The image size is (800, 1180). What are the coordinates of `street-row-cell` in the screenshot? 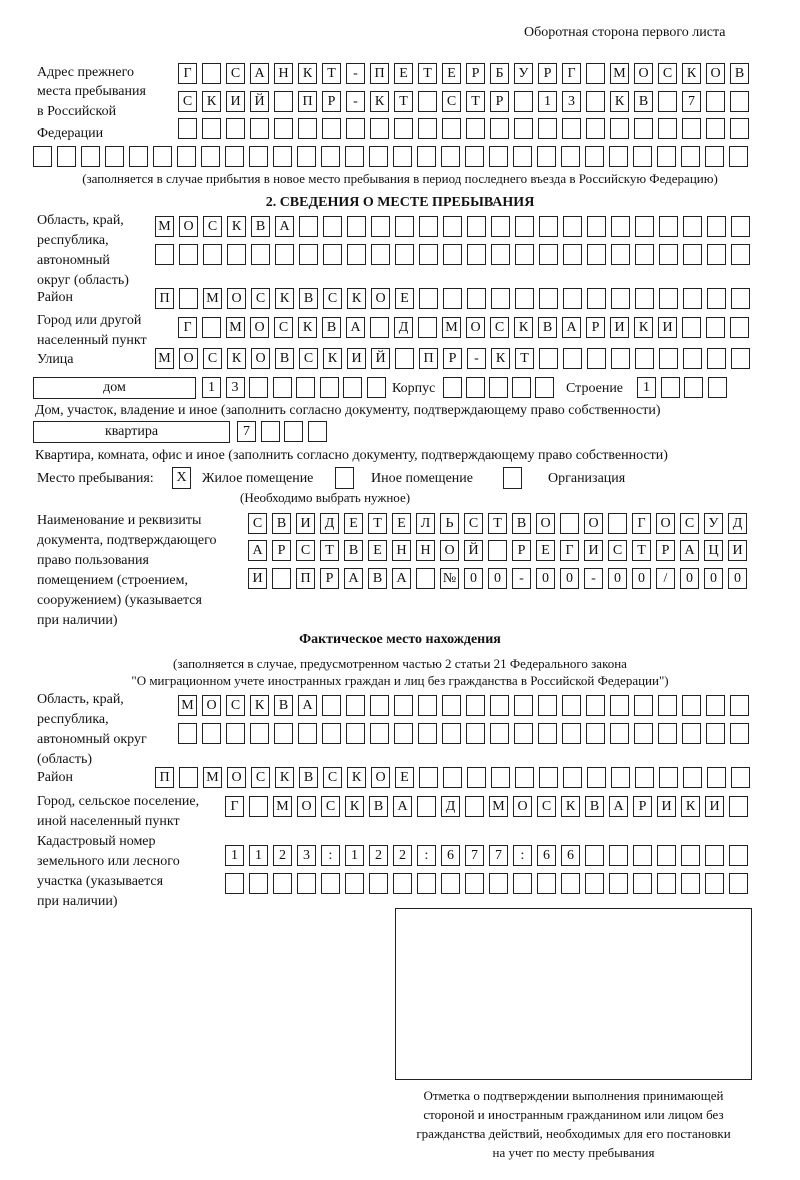 It's located at (620, 358).